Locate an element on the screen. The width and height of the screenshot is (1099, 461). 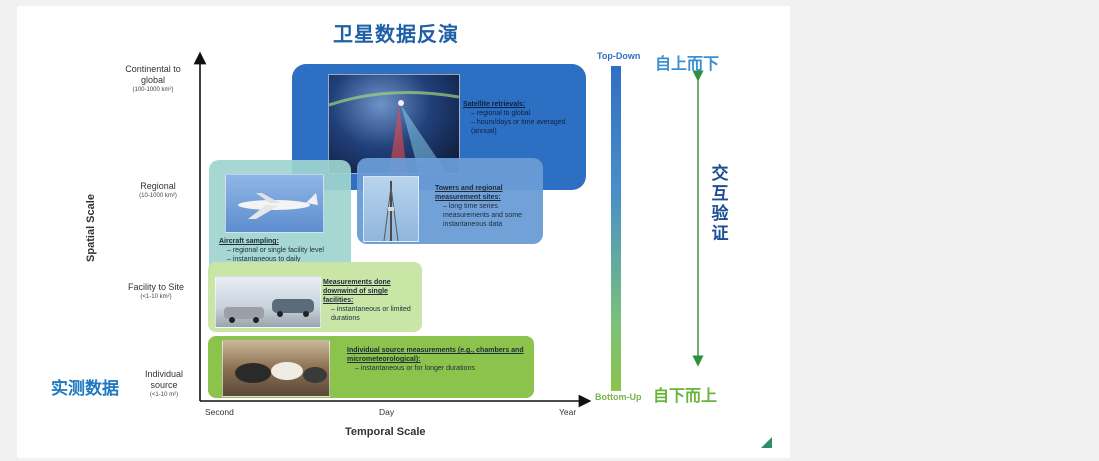
satellite-image is located at coordinates (394, 124).